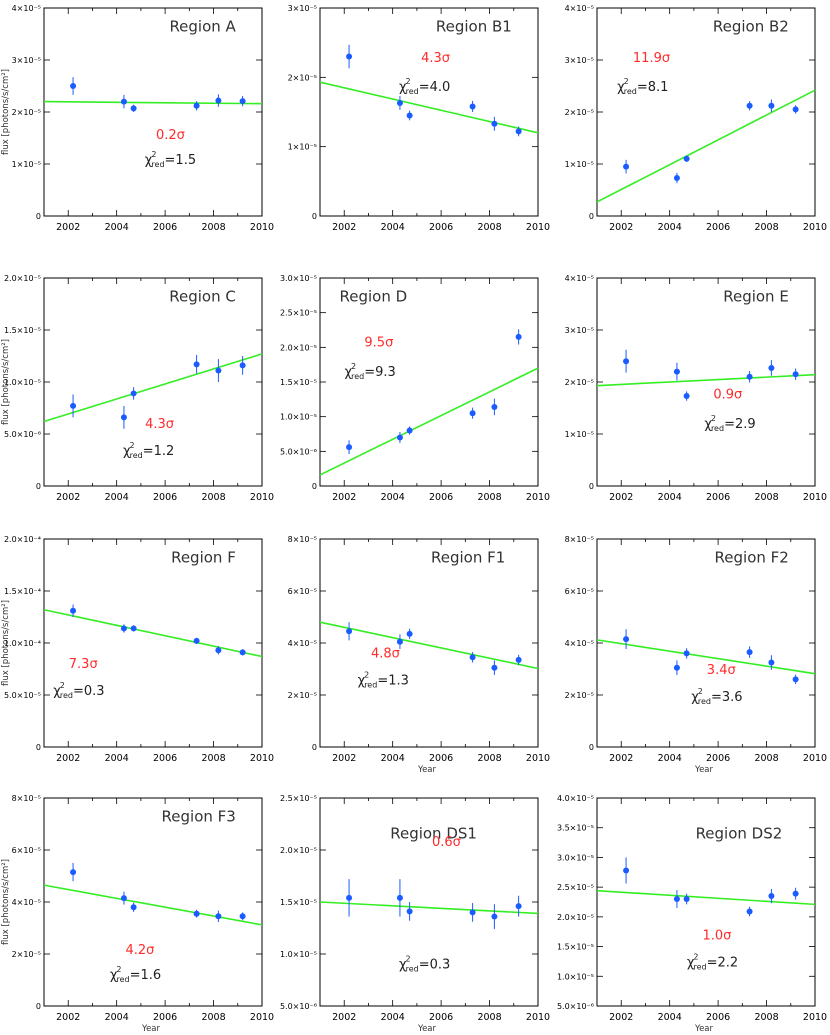 This screenshot has height=1035, width=830. I want to click on chi-square-label: χ2 red=1.2, so click(148, 450).